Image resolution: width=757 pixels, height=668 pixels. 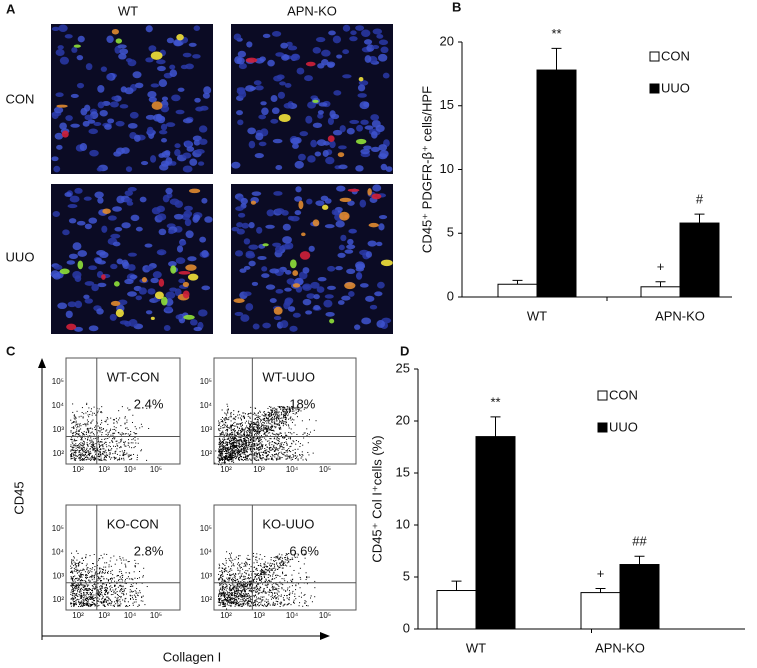 I want to click on percent: 2.8%, so click(x=149, y=550).